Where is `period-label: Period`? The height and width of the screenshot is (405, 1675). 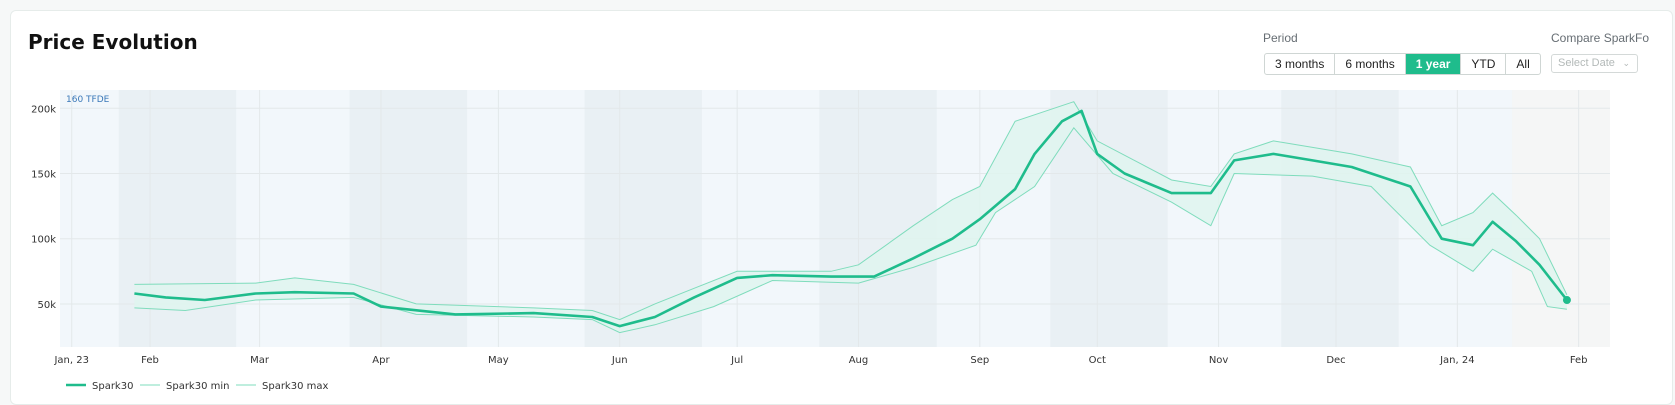 period-label: Period is located at coordinates (1280, 38).